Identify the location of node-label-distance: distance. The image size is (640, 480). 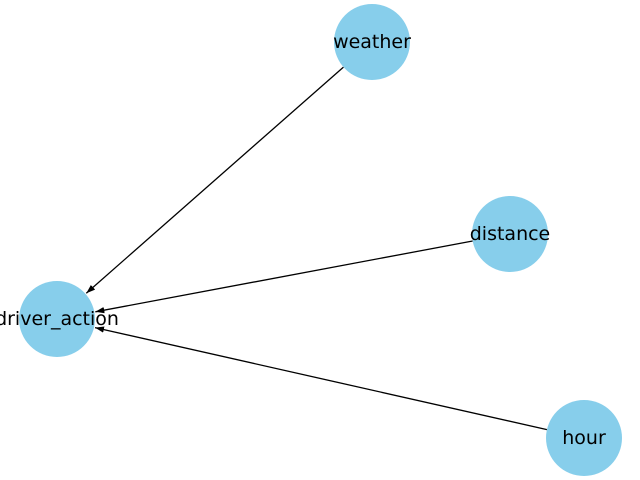
(510, 234).